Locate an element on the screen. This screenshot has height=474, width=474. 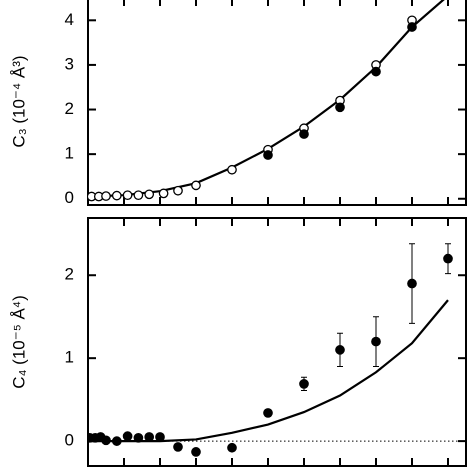
y-axis-label: C₄ (10⁻⁵ Å⁴) is located at coordinates (18, 342).